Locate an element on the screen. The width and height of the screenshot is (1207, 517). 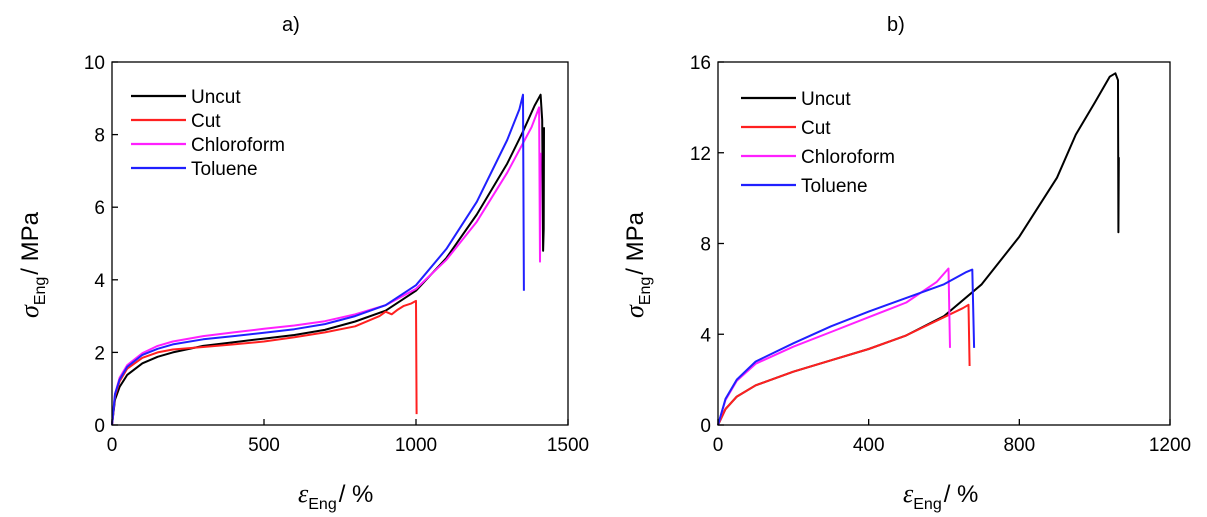
x-tick-label: 1000 is located at coordinates (416, 445).